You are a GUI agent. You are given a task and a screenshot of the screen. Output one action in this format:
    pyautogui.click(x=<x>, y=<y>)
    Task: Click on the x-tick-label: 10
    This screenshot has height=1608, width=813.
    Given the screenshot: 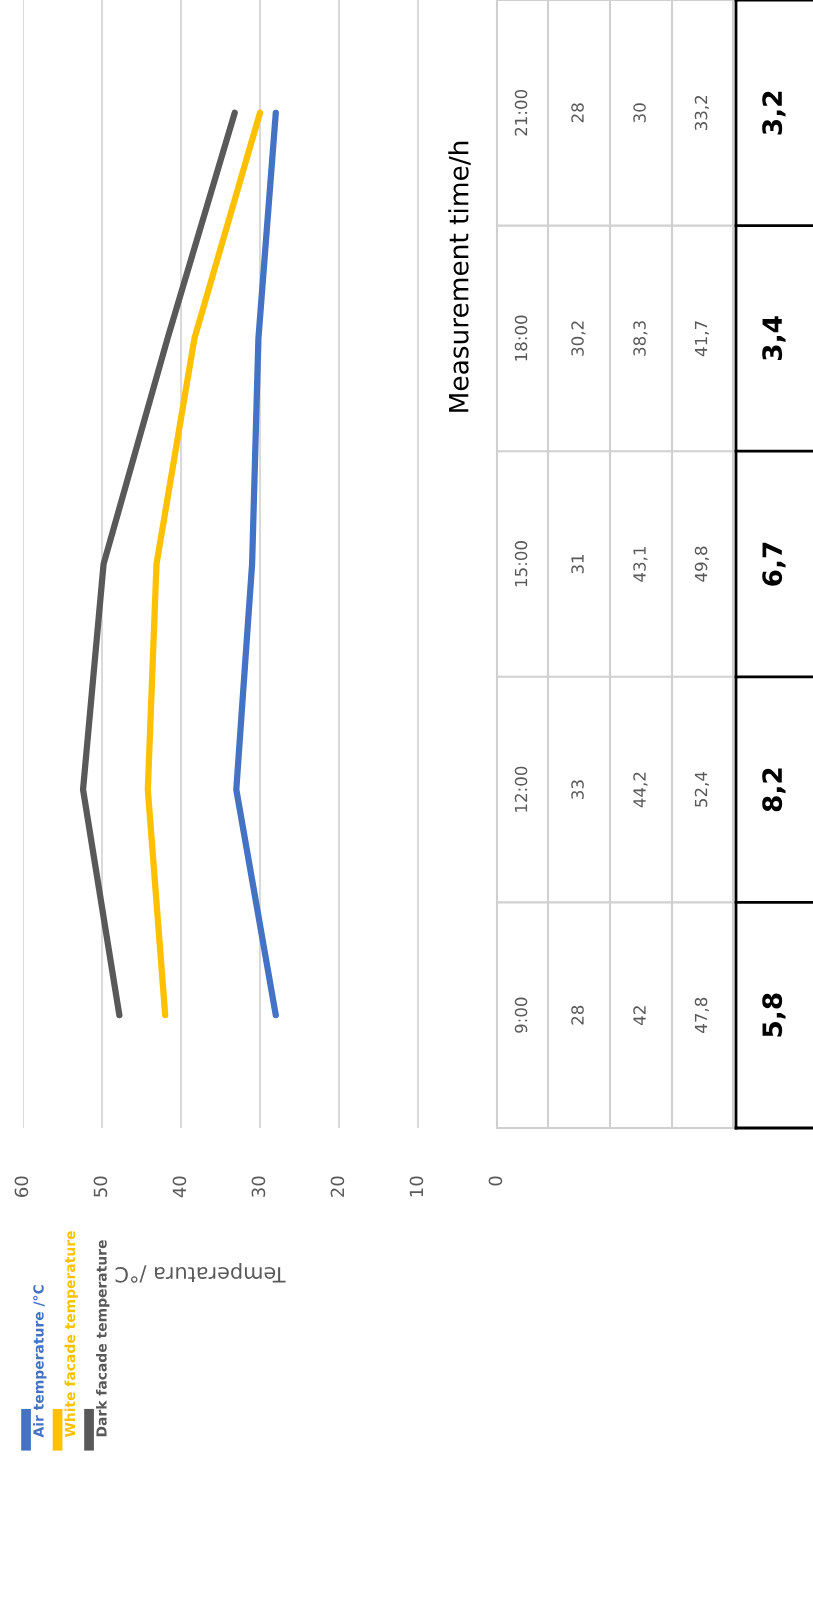 What is the action you would take?
    pyautogui.click(x=416, y=1186)
    